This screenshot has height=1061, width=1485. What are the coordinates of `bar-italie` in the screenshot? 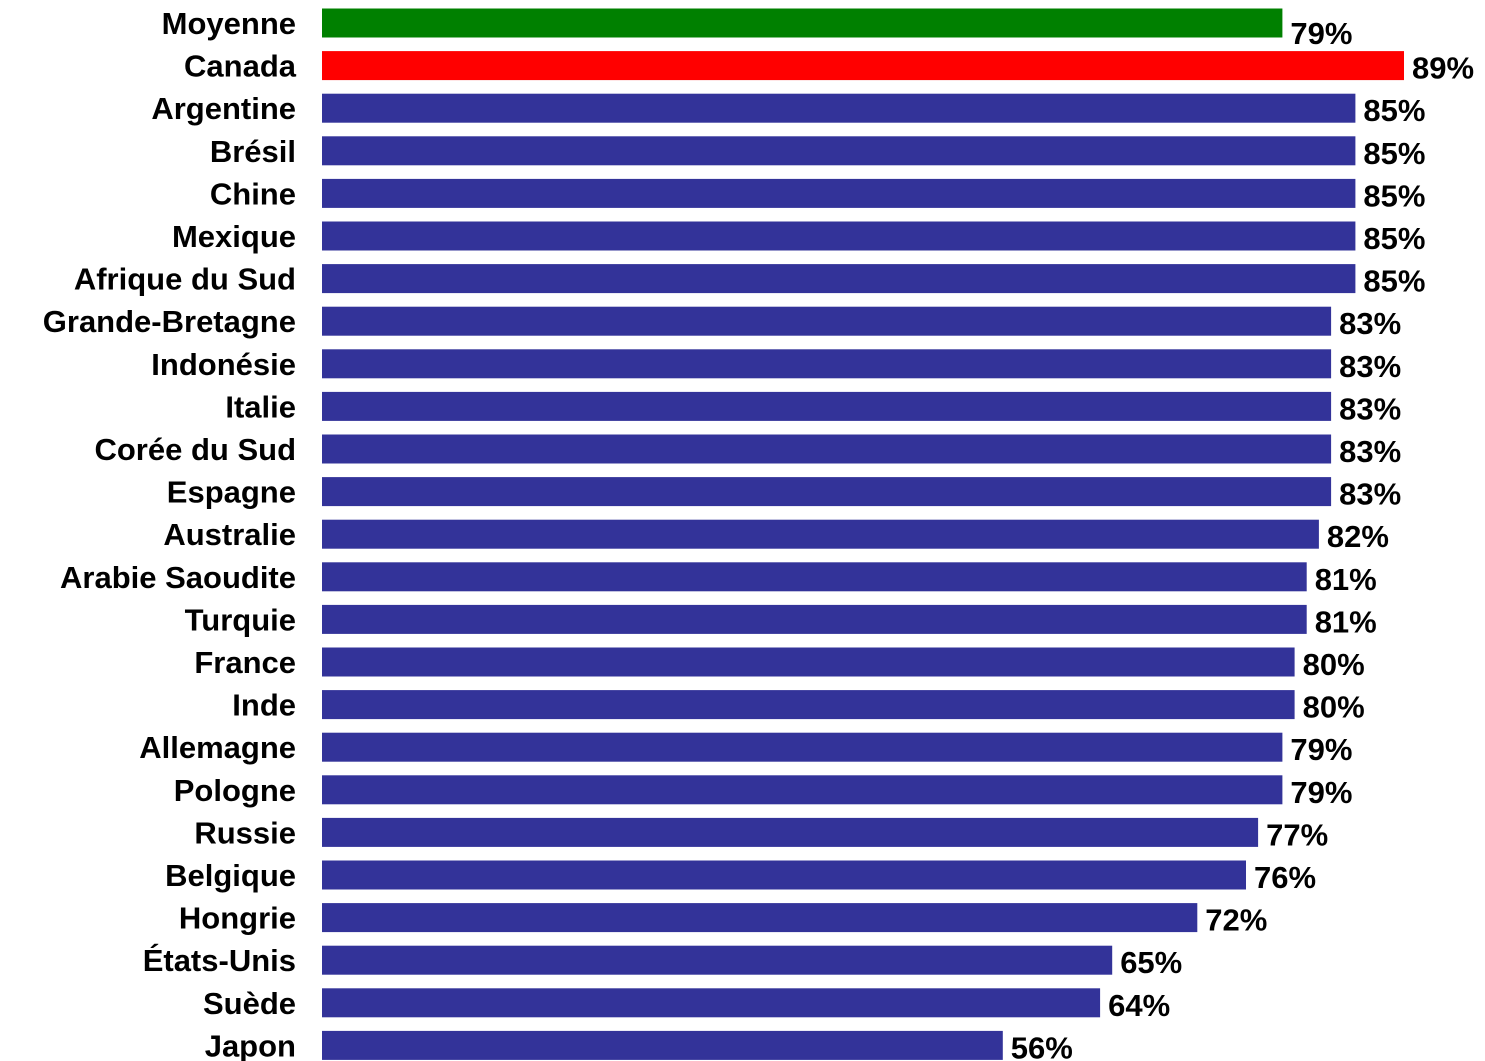 It's located at (827, 406).